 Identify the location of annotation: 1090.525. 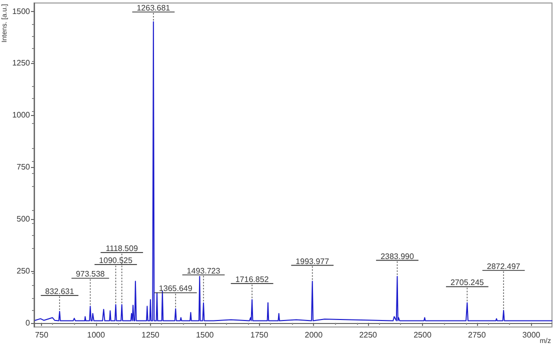
(116, 261).